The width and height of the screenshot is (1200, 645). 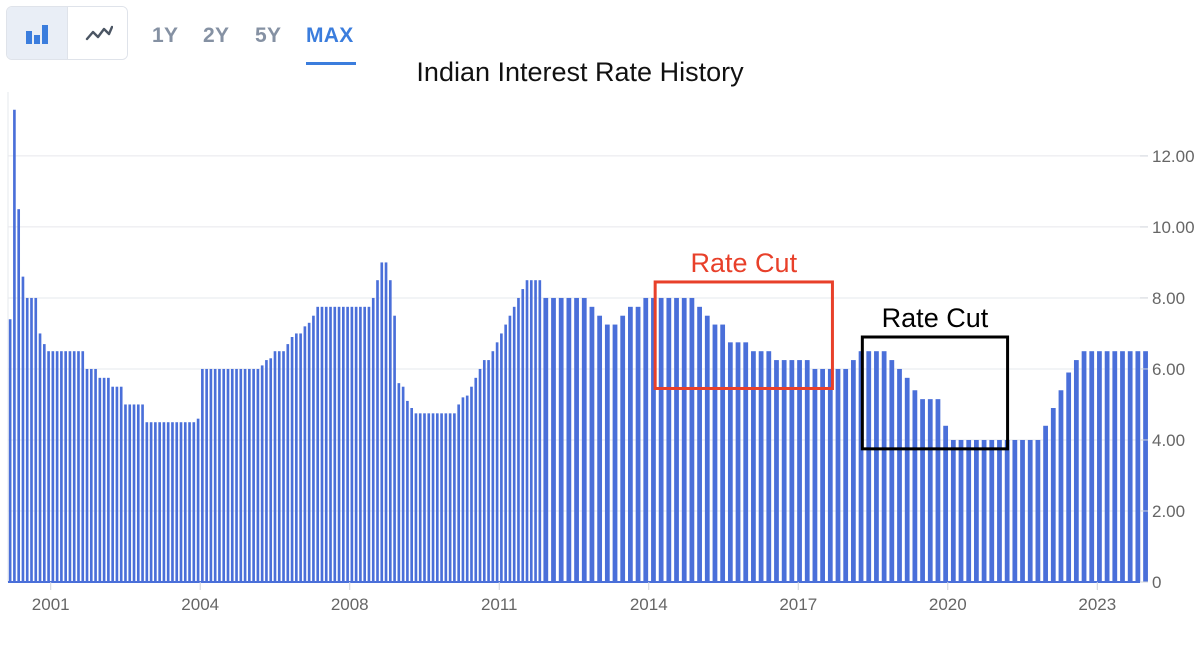 I want to click on x-tick-label: 2001, so click(x=51, y=604).